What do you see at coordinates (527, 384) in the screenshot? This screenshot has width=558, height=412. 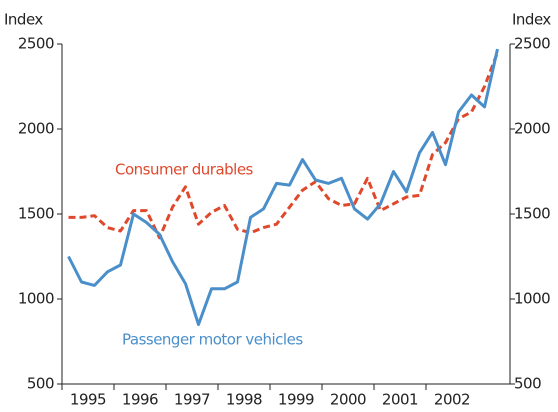 I see `y2-tick-label: 500` at bounding box center [527, 384].